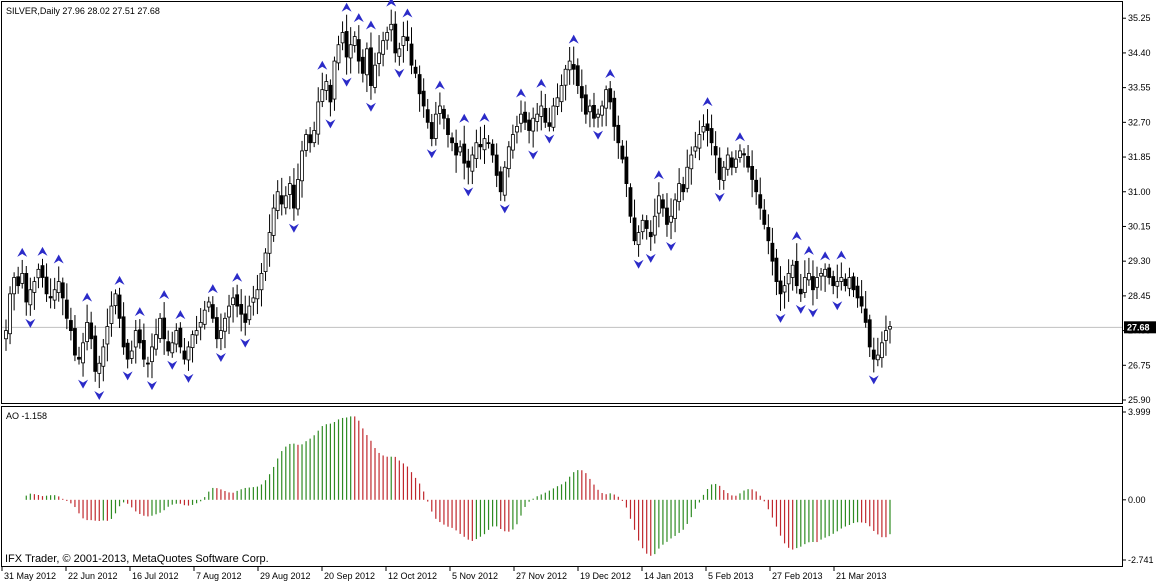 Image resolution: width=1161 pixels, height=583 pixels. What do you see at coordinates (1139, 18) in the screenshot?
I see `price-tick-label: 35.25` at bounding box center [1139, 18].